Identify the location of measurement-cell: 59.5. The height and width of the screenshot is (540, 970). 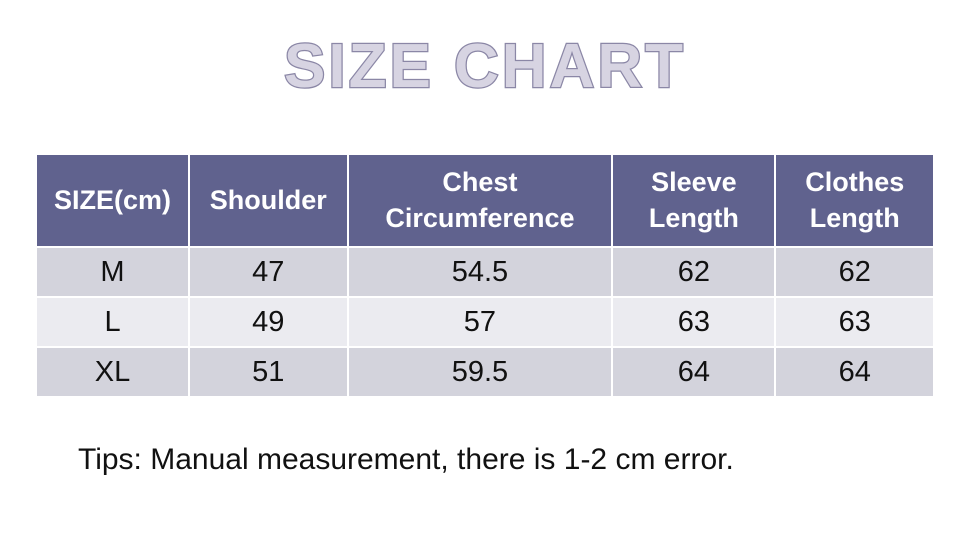
(480, 372).